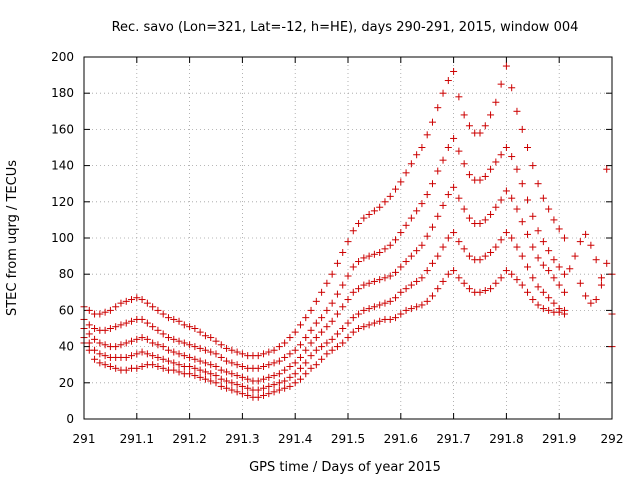 The height and width of the screenshot is (480, 640). Describe the element at coordinates (242, 439) in the screenshot. I see `x-tick-label: 291.3` at that location.